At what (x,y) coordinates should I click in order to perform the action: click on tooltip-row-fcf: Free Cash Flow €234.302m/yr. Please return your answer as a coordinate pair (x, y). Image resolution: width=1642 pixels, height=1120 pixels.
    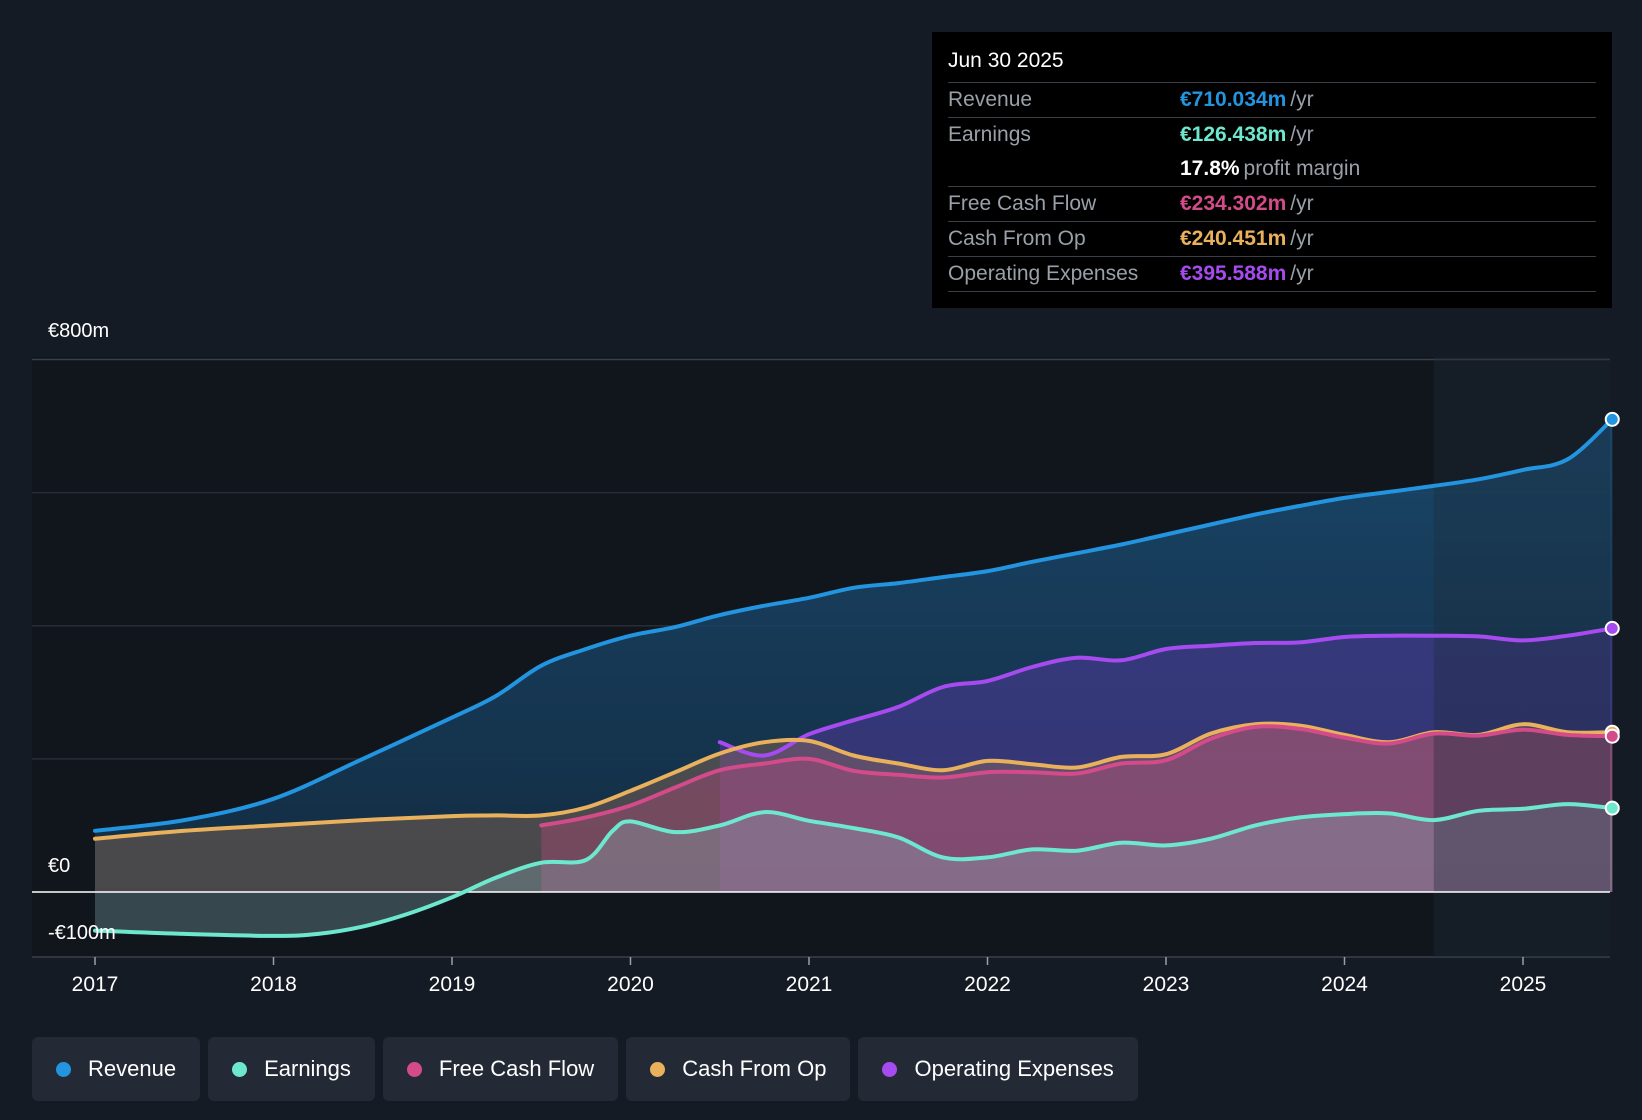
    Looking at the image, I should click on (1272, 203).